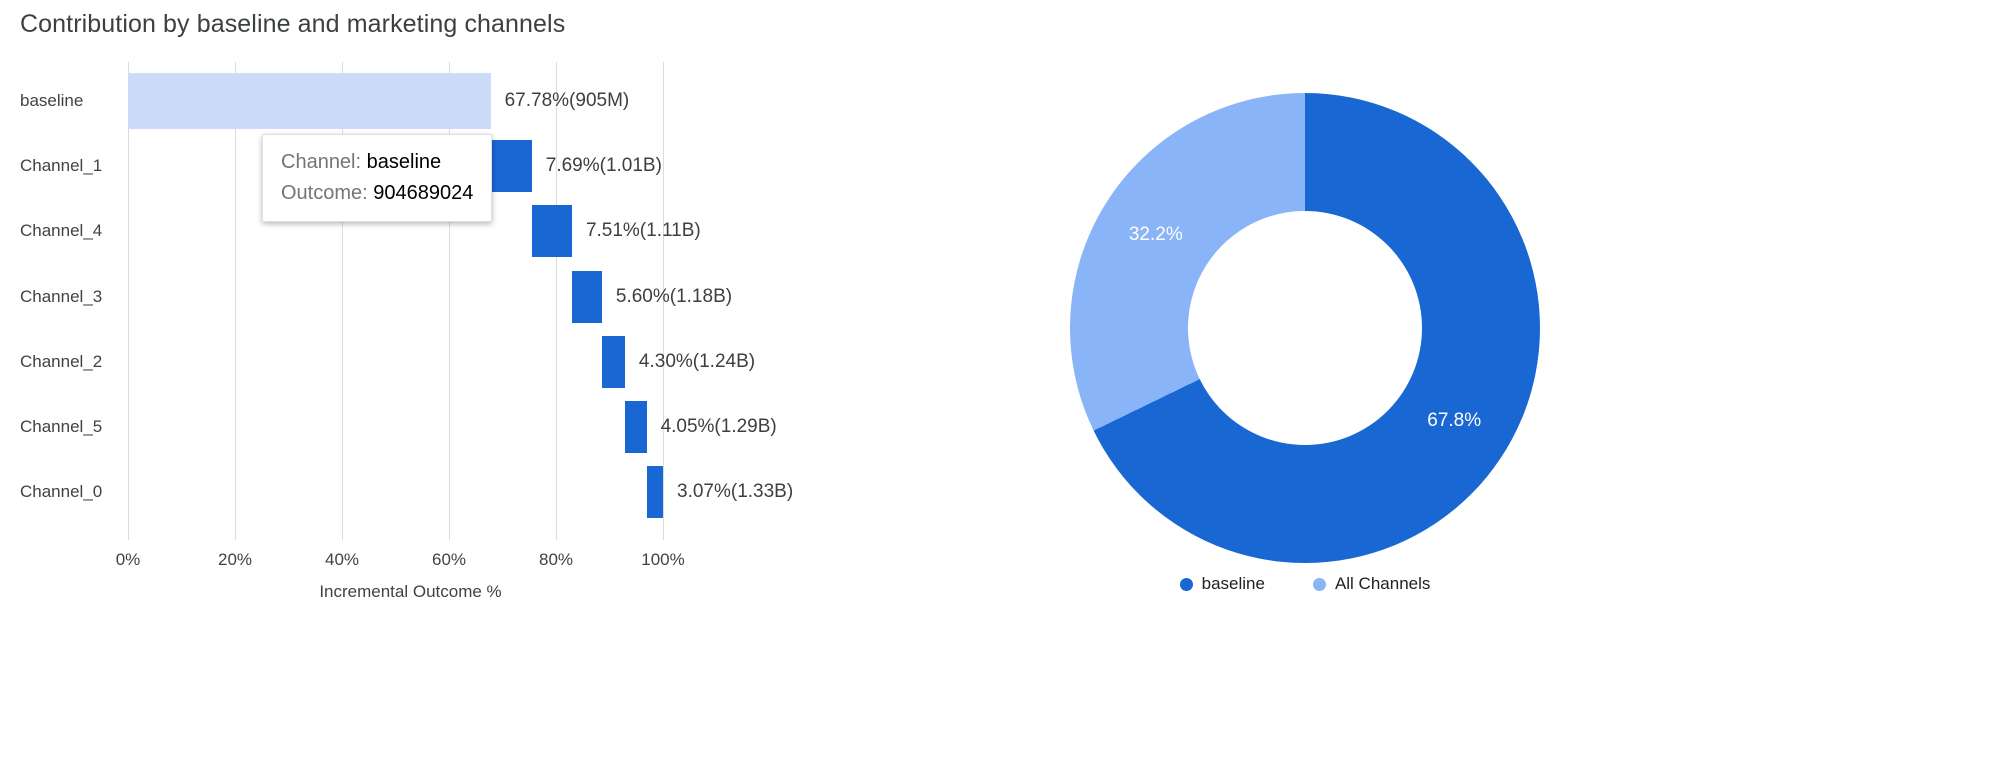  Describe the element at coordinates (718, 426) in the screenshot. I see `bar-value-label: 4.05%(1.29B)` at that location.